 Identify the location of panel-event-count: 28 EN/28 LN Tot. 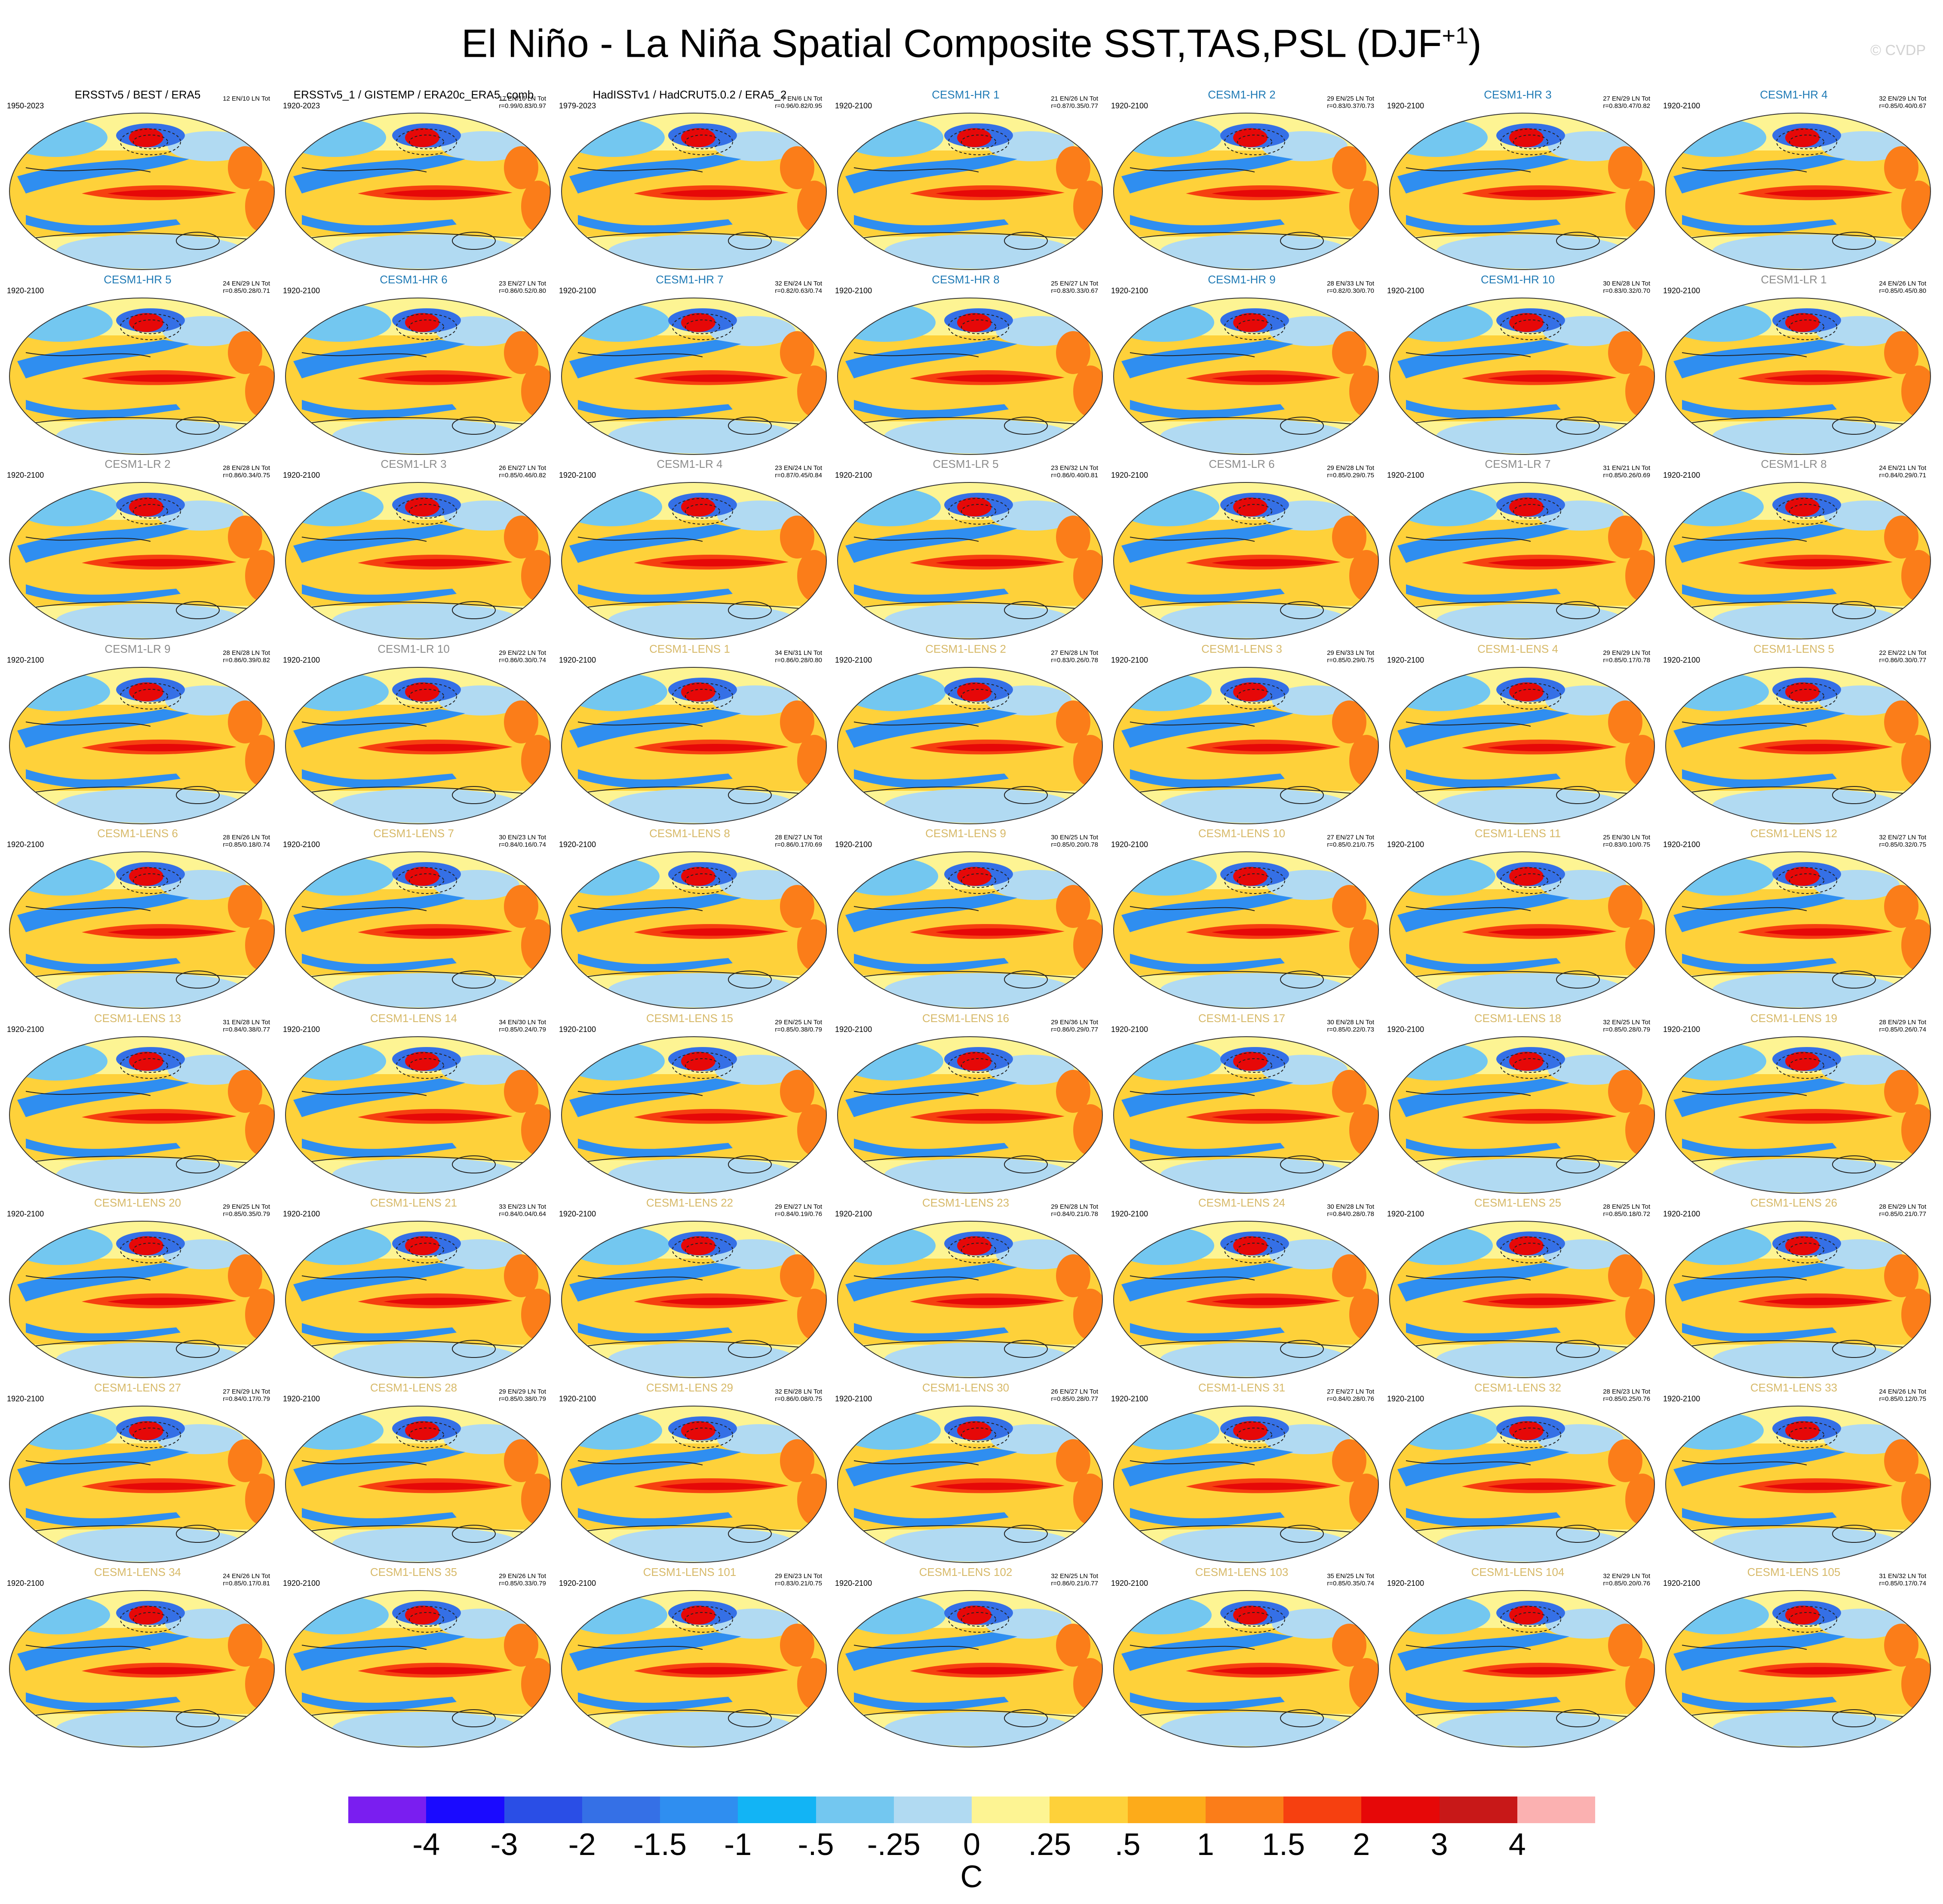
(246, 653).